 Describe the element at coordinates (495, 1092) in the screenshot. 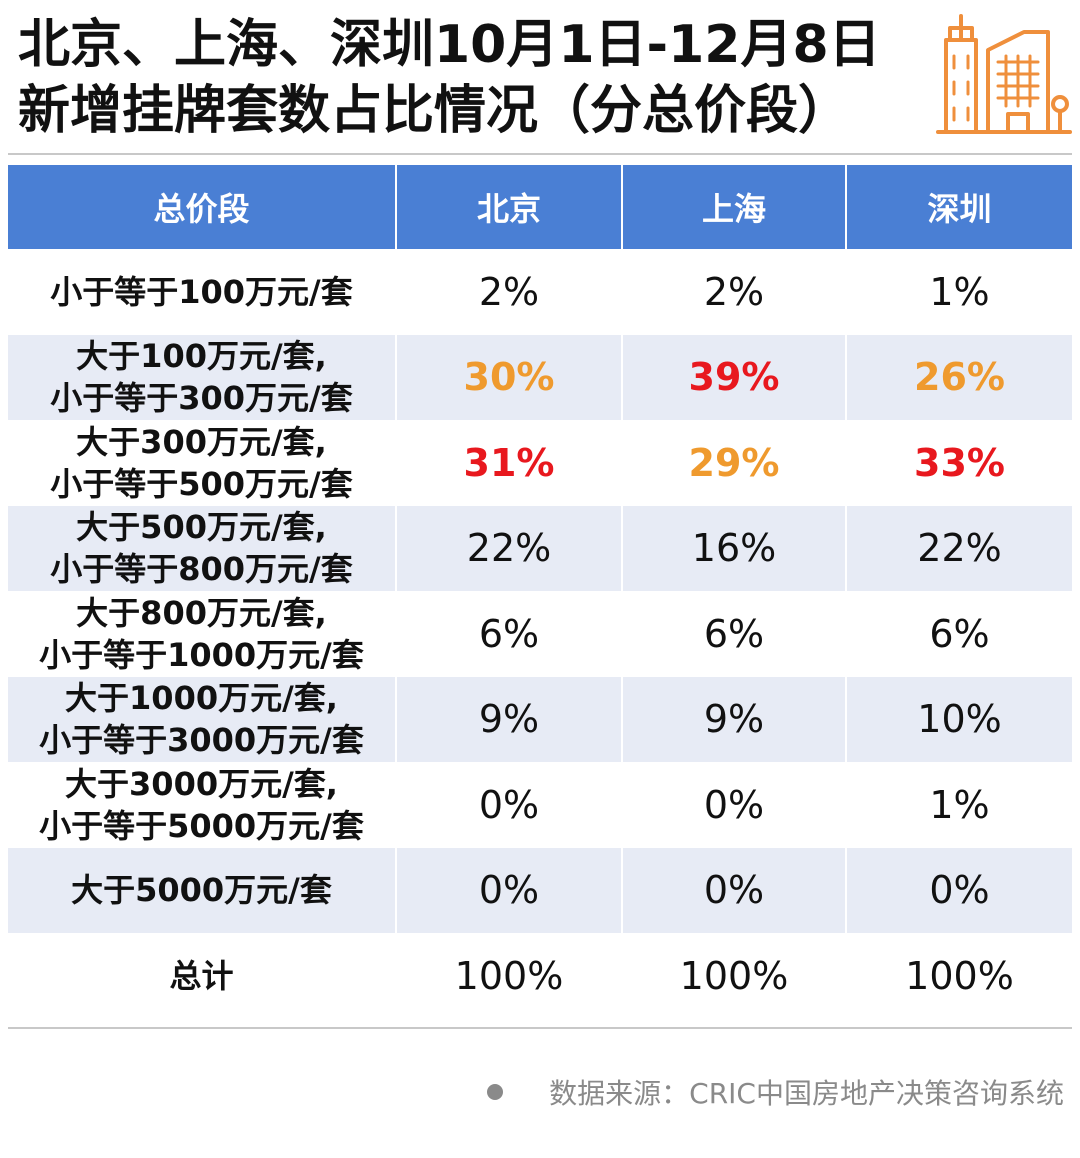

I see `bullet-dot-icon` at that location.